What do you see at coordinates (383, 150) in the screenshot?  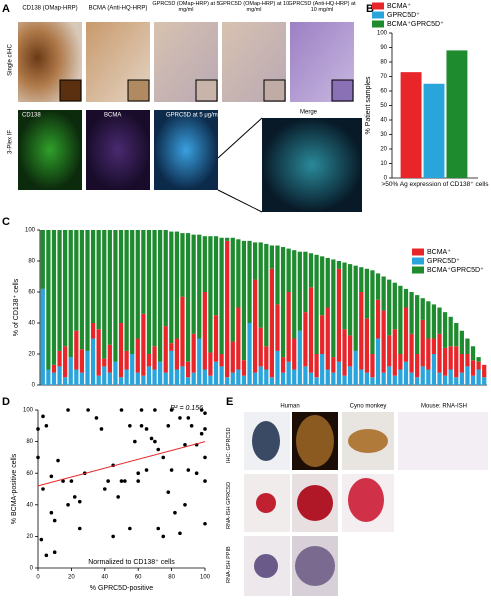 I see `y-tick-label: 20` at bounding box center [383, 150].